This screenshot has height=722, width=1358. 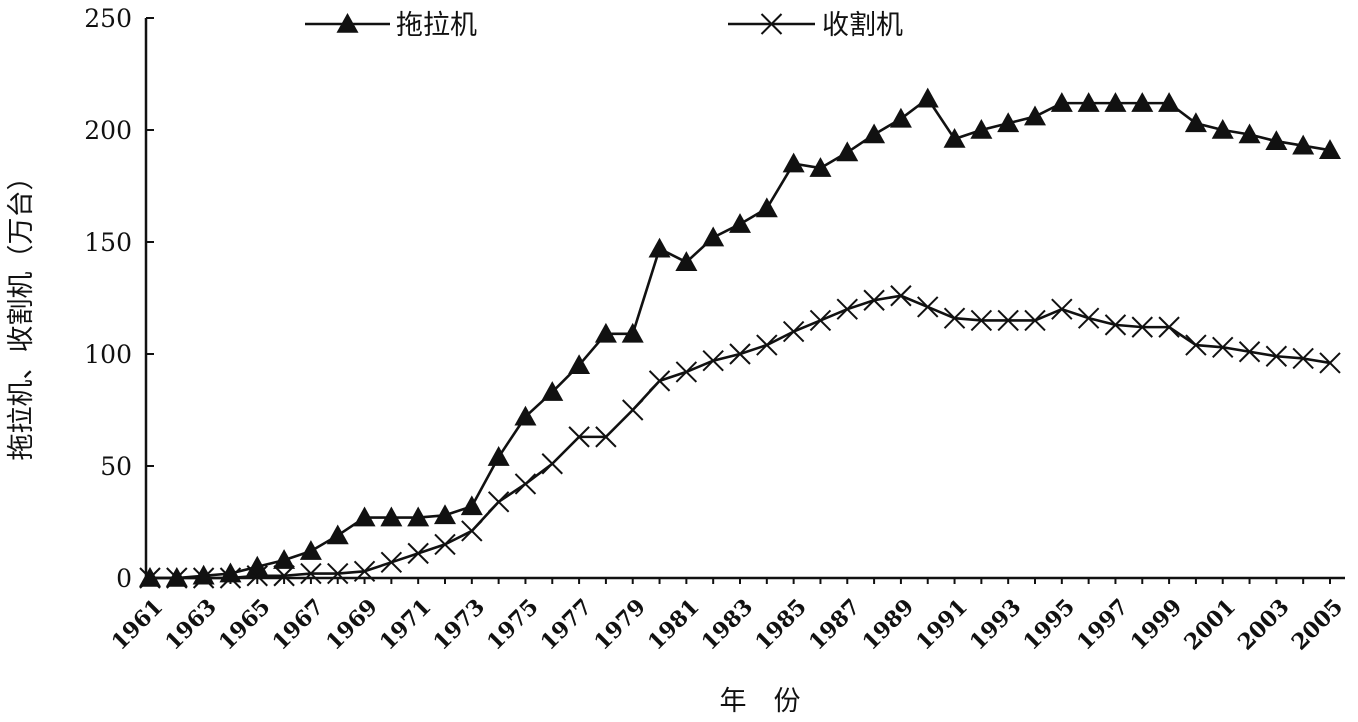 I want to click on x-tick-label: 1995, so click(x=1049, y=625).